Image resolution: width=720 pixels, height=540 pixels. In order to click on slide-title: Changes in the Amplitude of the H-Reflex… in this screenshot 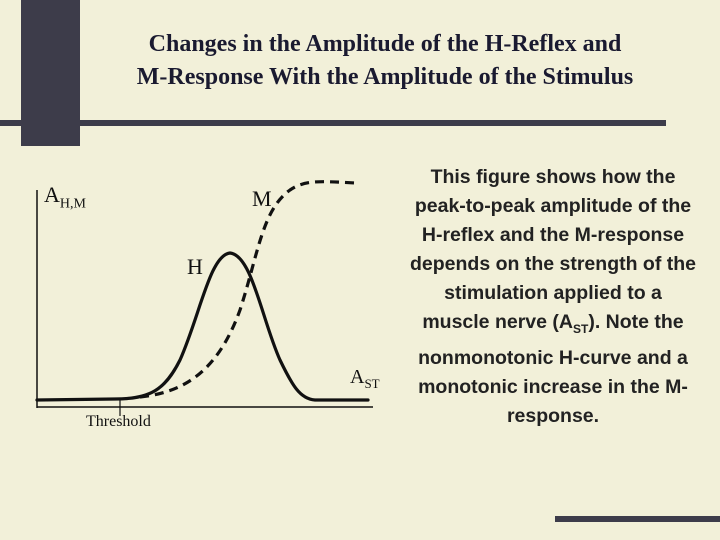, I will do `click(385, 61)`.